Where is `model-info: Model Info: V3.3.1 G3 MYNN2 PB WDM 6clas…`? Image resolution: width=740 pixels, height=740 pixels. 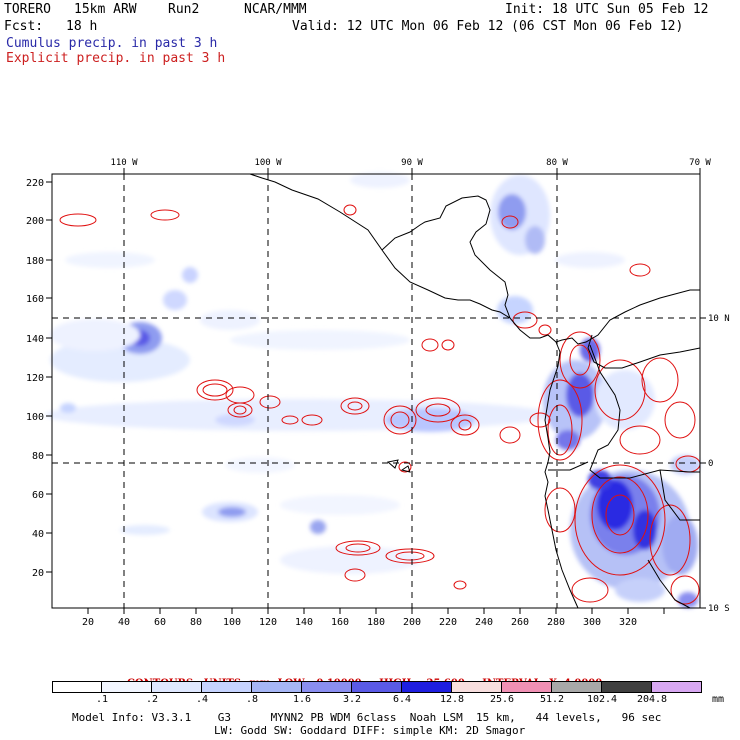
model-info: Model Info: V3.3.1 G3 MYNN2 PB WDM 6clas… is located at coordinates (367, 717).